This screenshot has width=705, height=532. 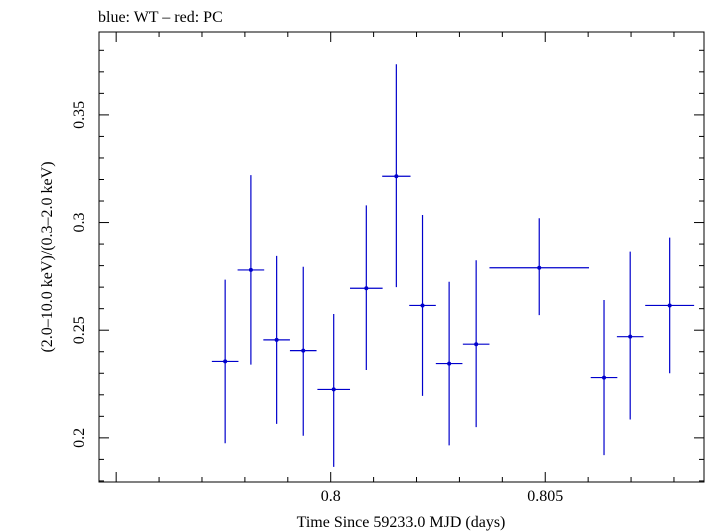 I want to click on y-axis-label: (2.0–10.0 keV)/(0.3–2.0 keV), so click(x=47, y=256).